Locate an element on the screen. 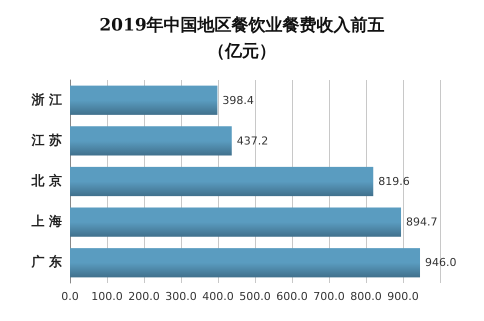  x-tick-label: 100.0 is located at coordinates (107, 296).